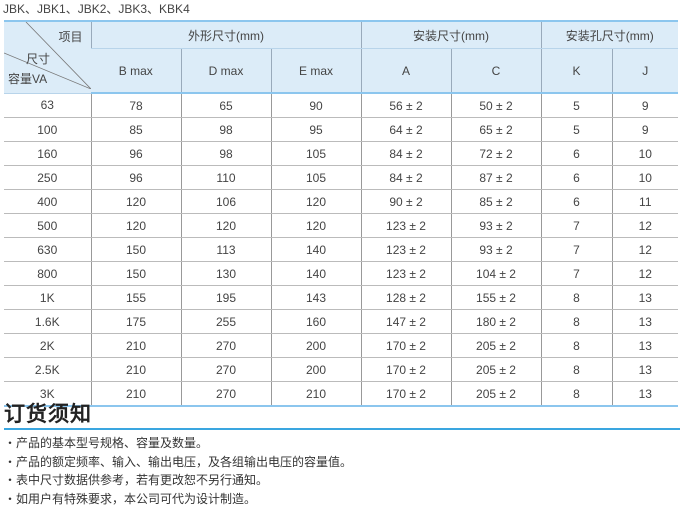 The width and height of the screenshot is (680, 508). I want to click on value-cell: 65, so click(226, 105).